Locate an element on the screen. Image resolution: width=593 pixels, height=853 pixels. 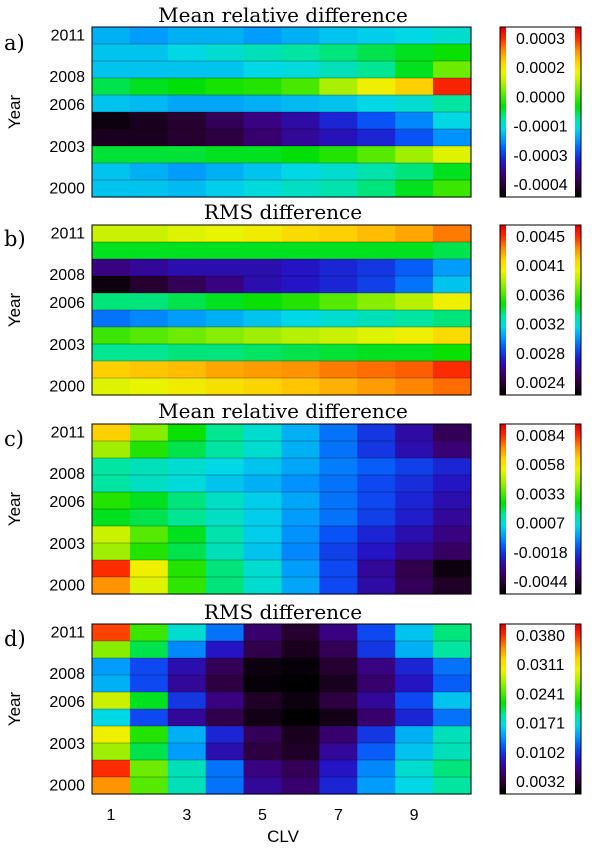
colorbar-tick-label: 0.0311 is located at coordinates (541, 665).